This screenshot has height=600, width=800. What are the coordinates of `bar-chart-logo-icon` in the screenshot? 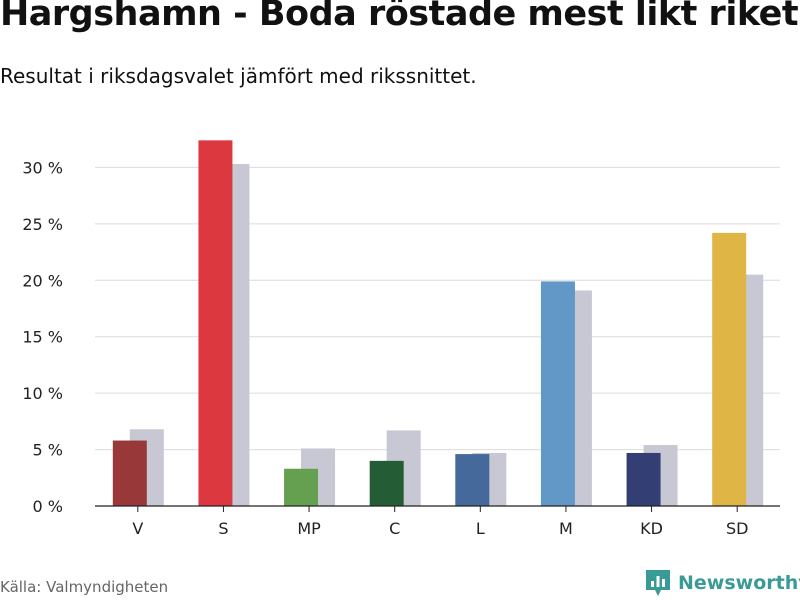 It's located at (658, 583).